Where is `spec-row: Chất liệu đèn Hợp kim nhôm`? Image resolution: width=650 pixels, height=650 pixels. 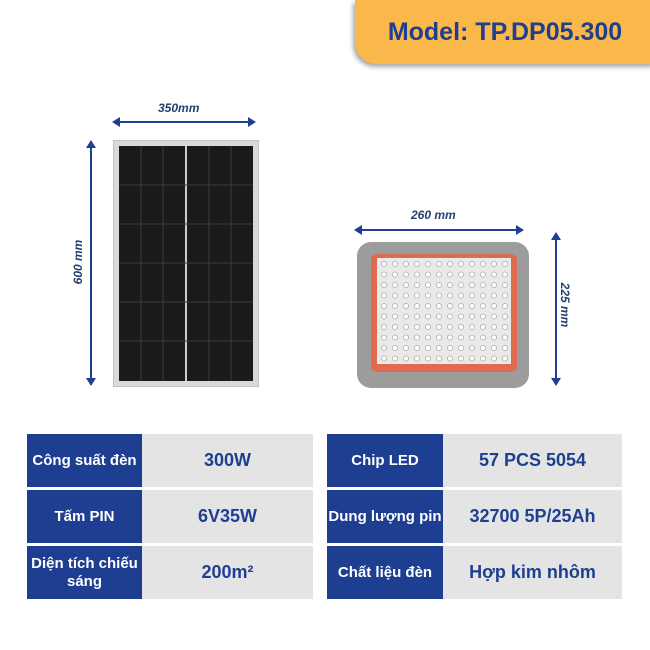
spec-row: Chất liệu đèn Hợp kim nhôm is located at coordinates (474, 572).